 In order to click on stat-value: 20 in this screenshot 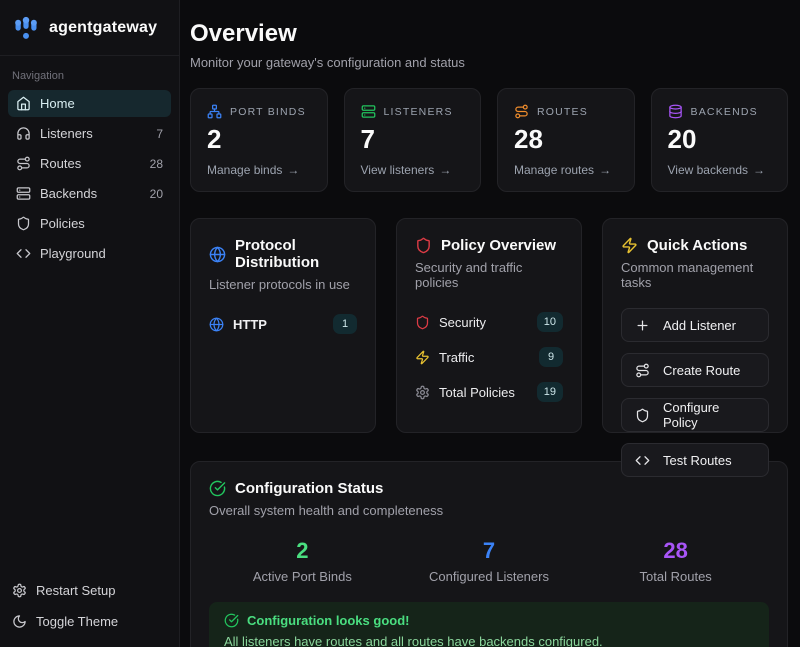, I will do `click(682, 139)`.